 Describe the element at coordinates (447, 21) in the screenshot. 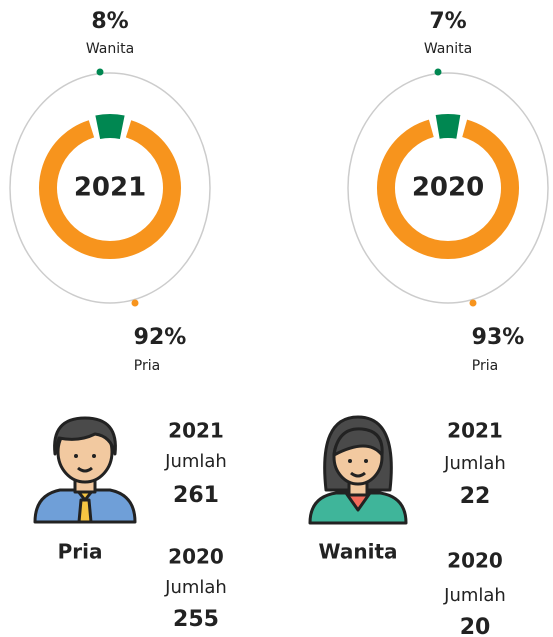

I see `value-label: 7%` at that location.